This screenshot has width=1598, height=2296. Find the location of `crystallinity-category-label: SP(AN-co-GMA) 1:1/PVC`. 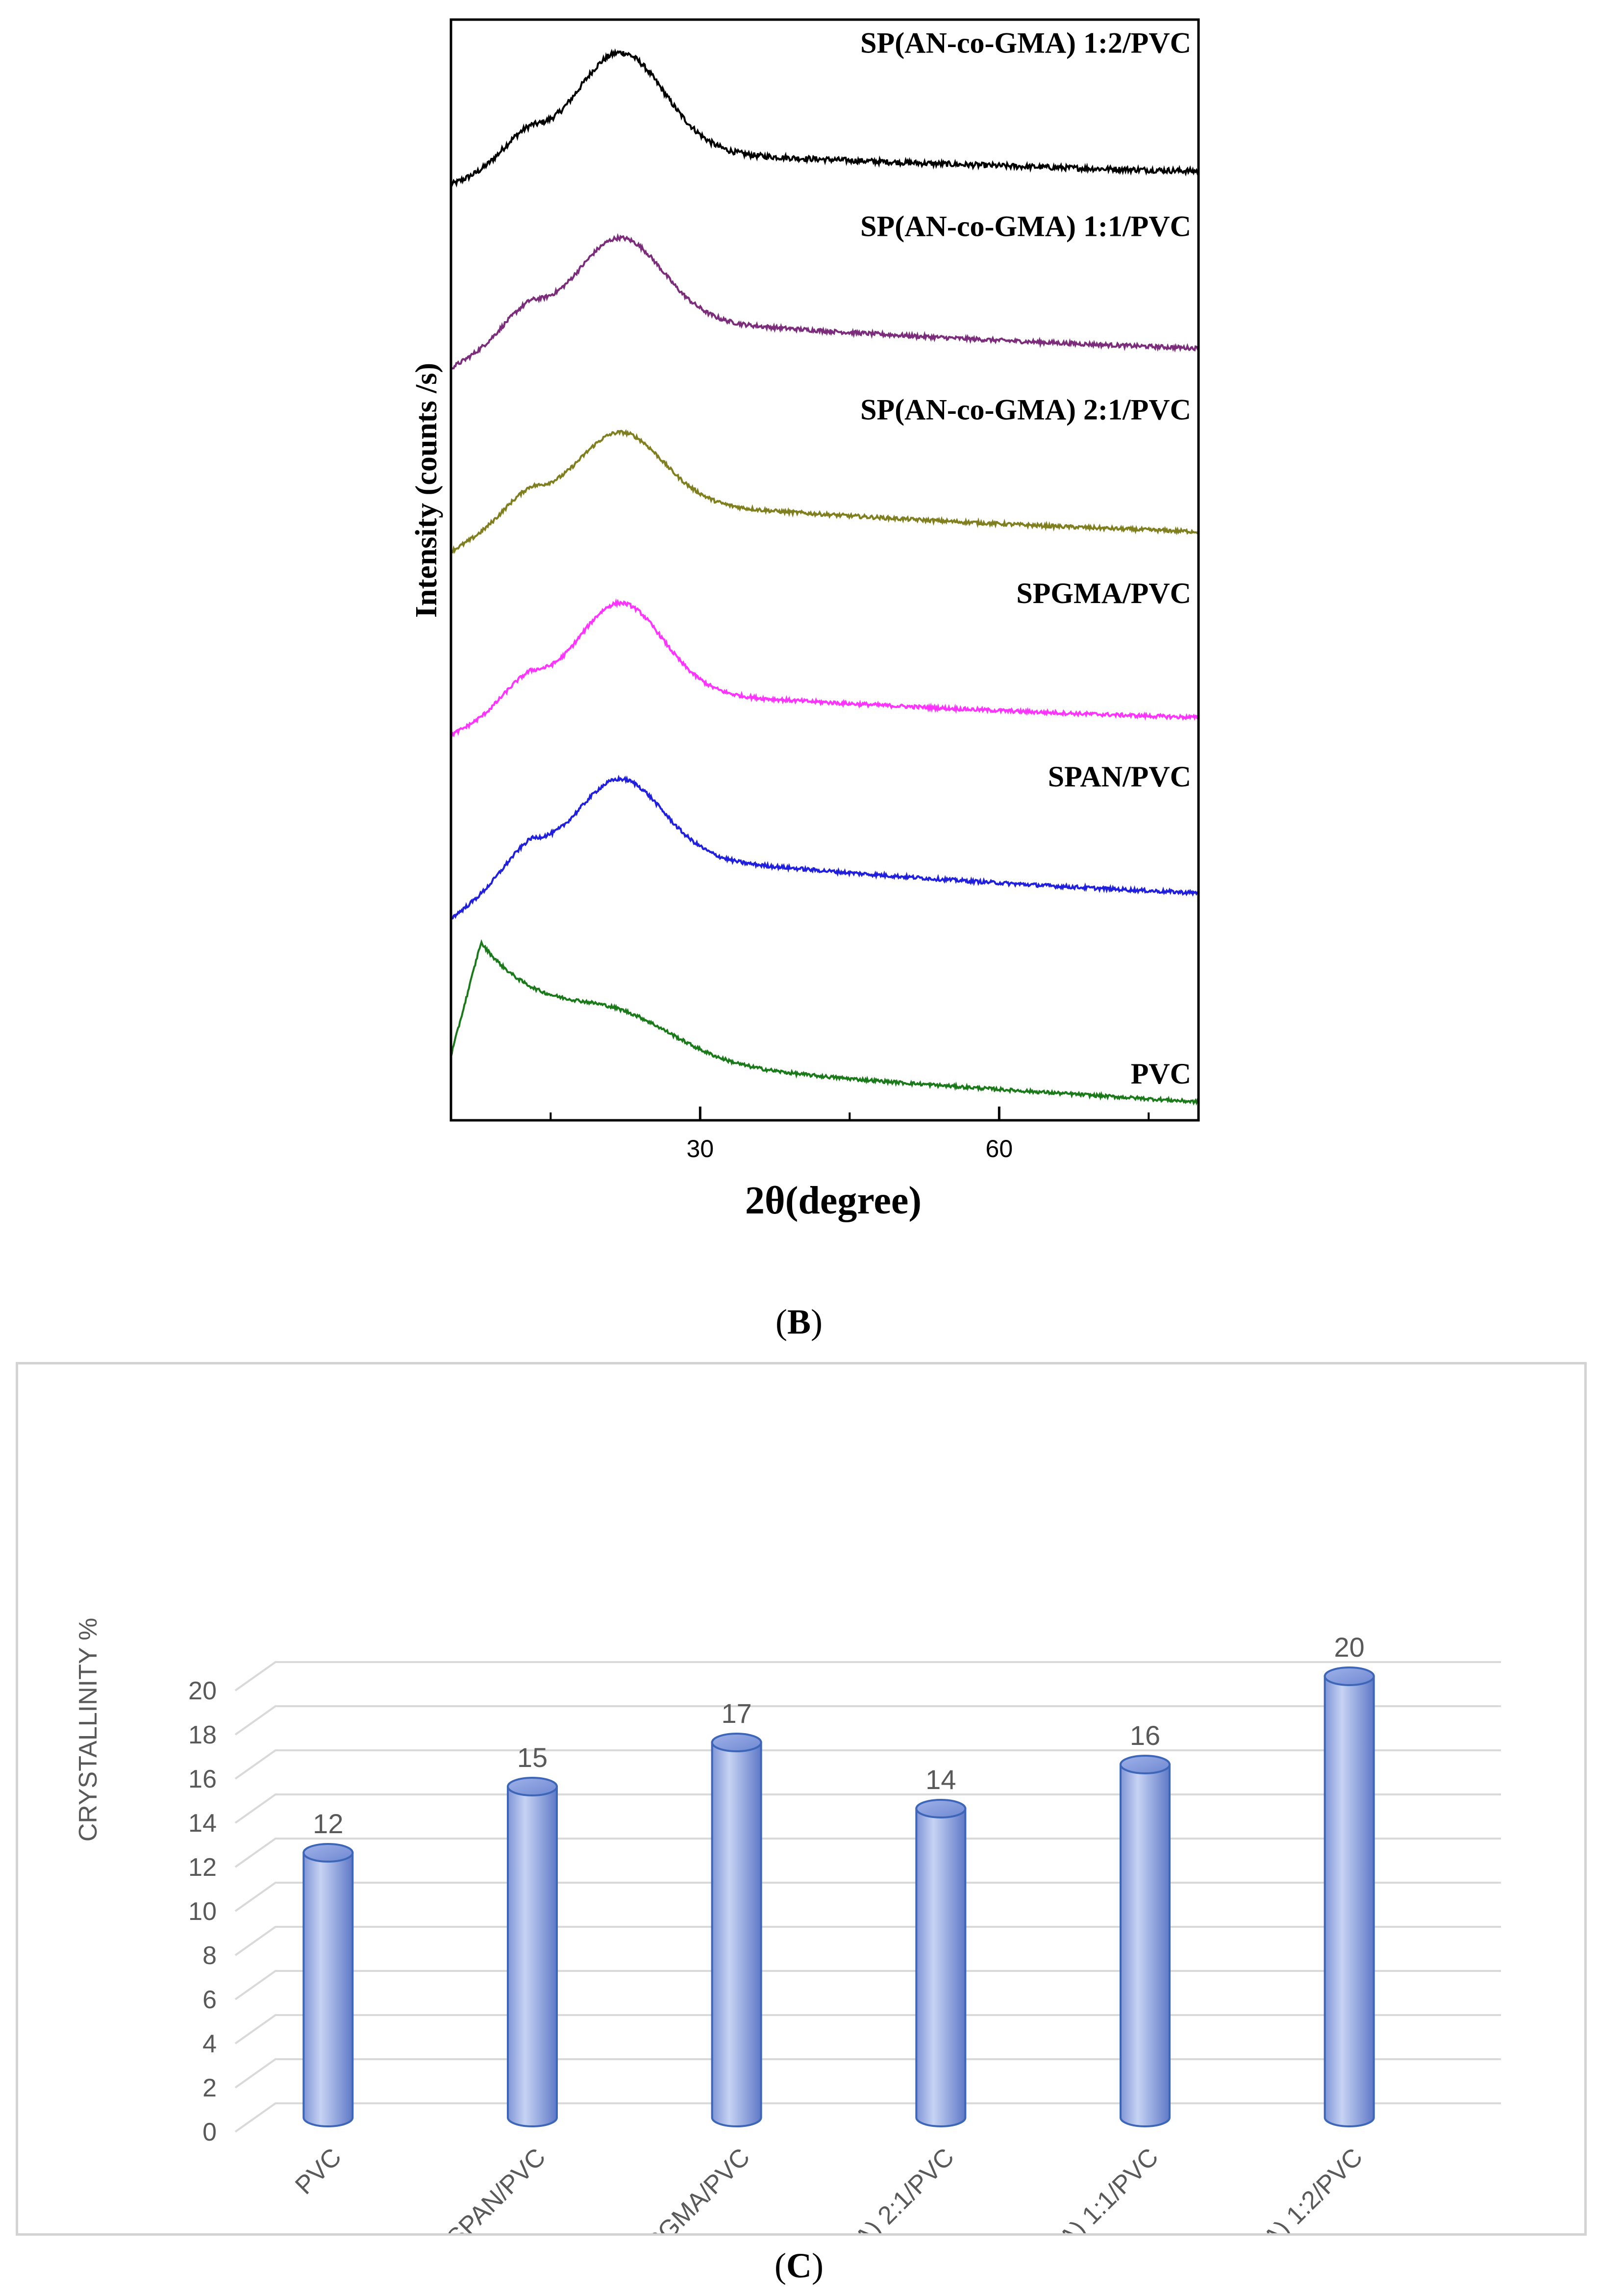

crystallinity-category-label: SP(AN-co-GMA) 1:1/PVC is located at coordinates (1051, 2188).